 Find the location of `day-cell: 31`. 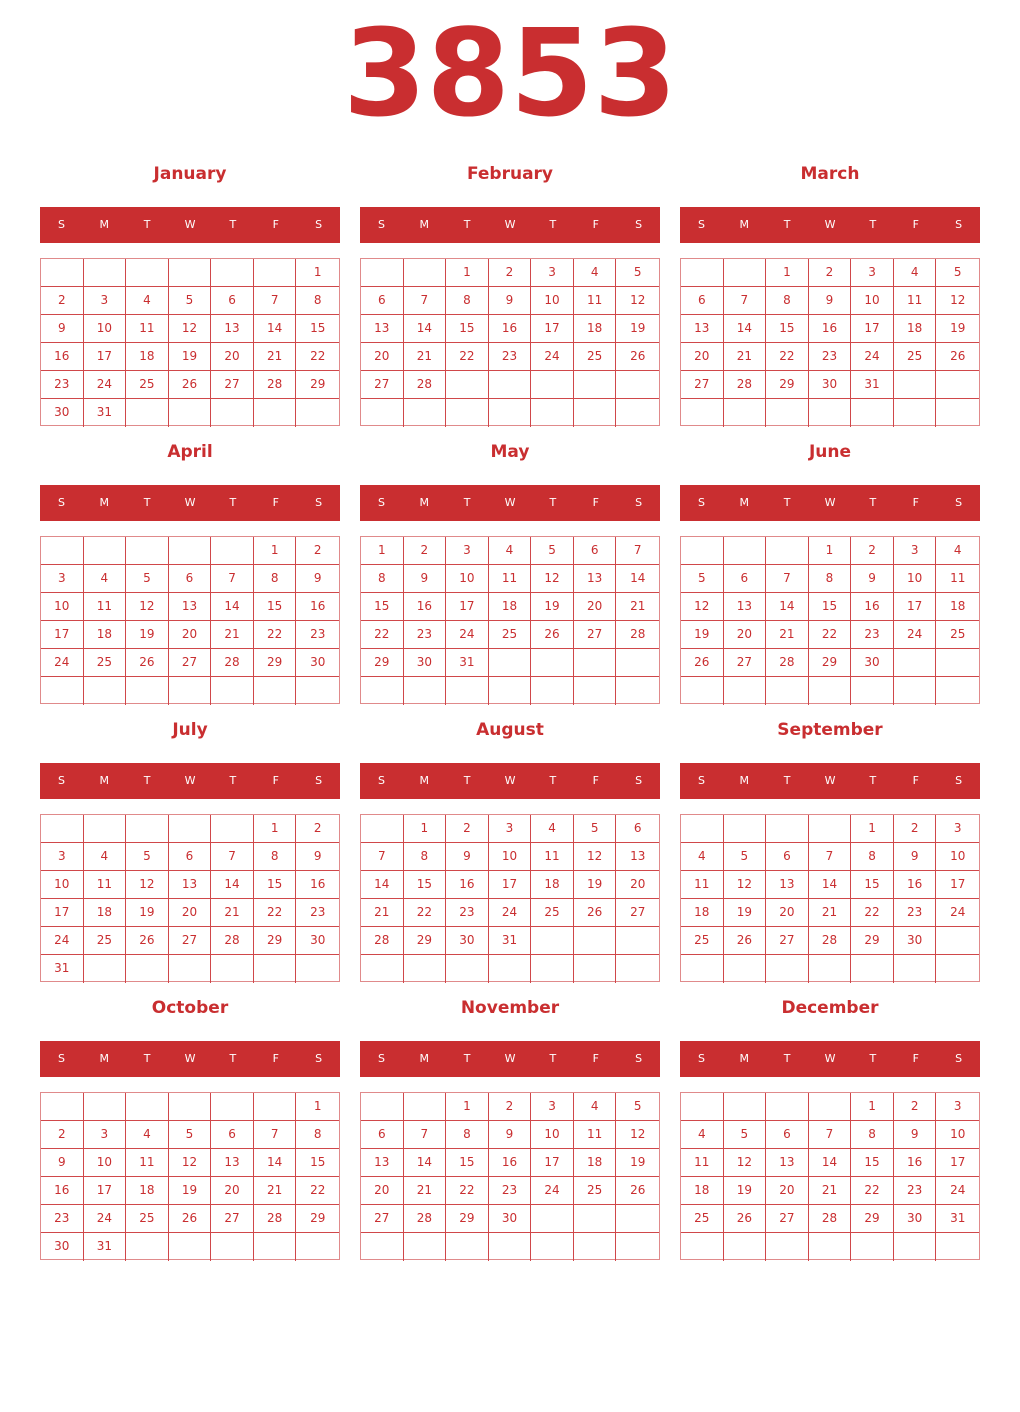

day-cell: 31 is located at coordinates (105, 413).